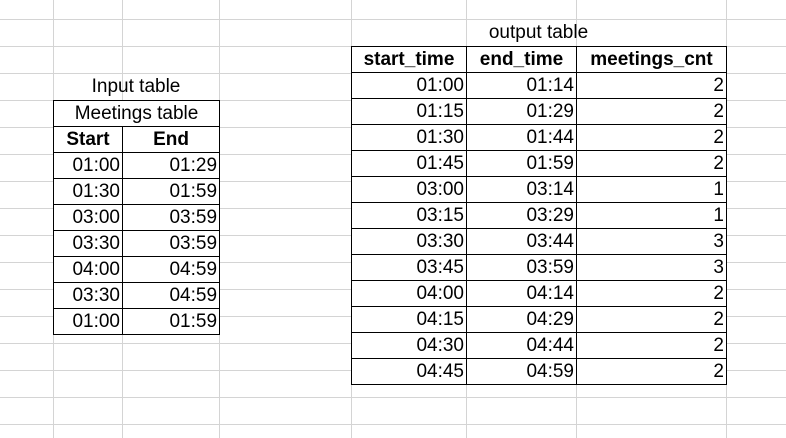 This screenshot has height=438, width=786. I want to click on input-header-start: Start, so click(88, 139).